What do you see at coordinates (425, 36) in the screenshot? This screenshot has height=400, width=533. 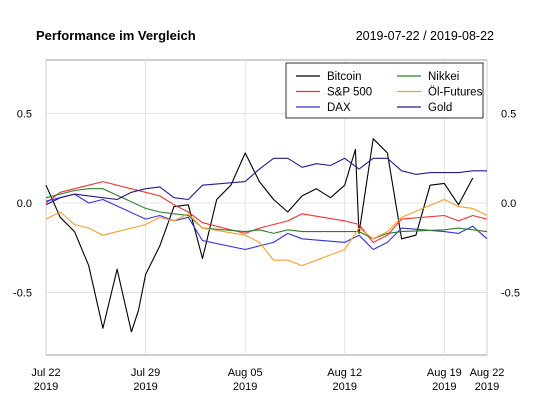 I see `date-range: 2019-07-22 / 2019-08-22` at bounding box center [425, 36].